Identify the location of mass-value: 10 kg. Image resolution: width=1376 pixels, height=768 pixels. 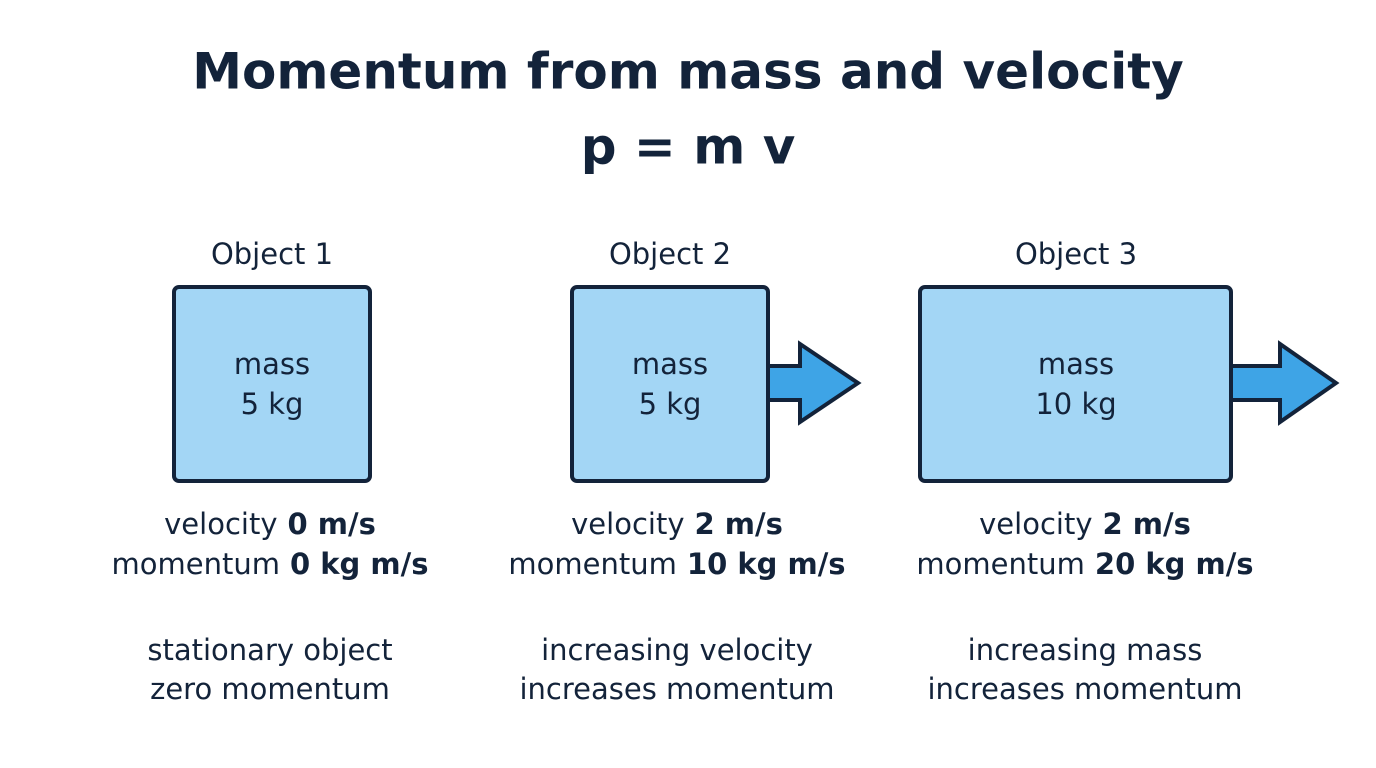
(1075, 404).